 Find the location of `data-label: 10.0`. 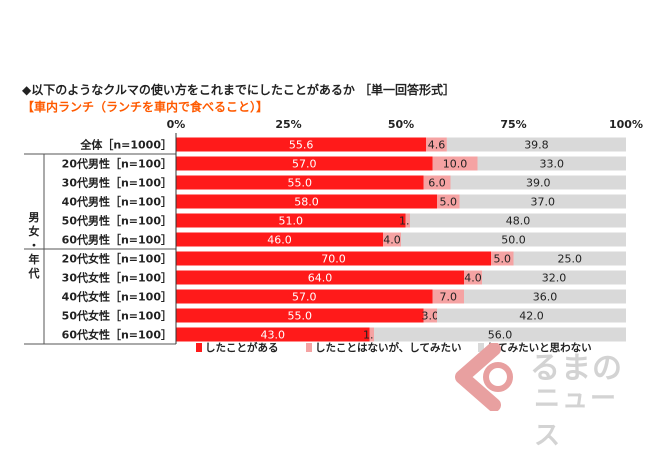

data-label: 10.0 is located at coordinates (455, 164).